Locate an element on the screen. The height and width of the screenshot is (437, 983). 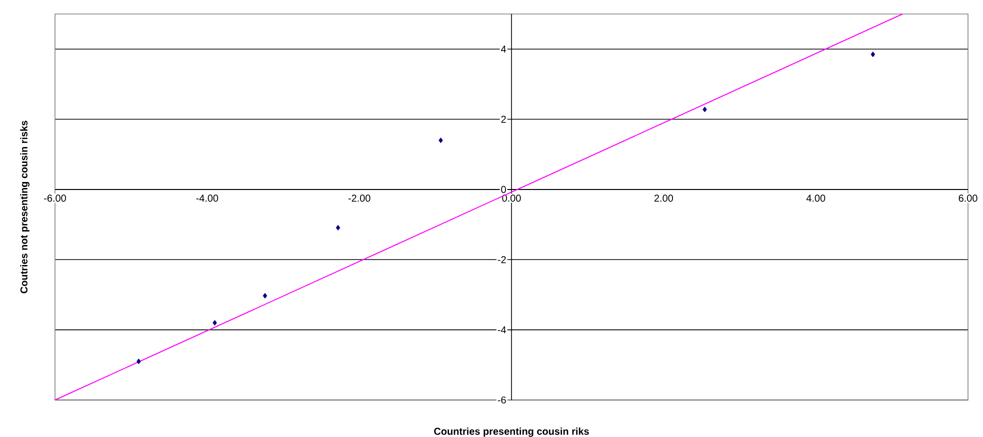
y-tick-label: 2 is located at coordinates (503, 119).